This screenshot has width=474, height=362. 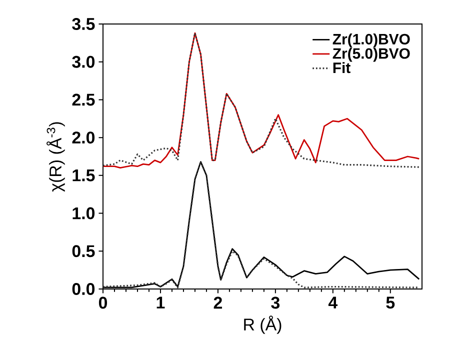 I want to click on legend-label: Fit, so click(x=341, y=68).